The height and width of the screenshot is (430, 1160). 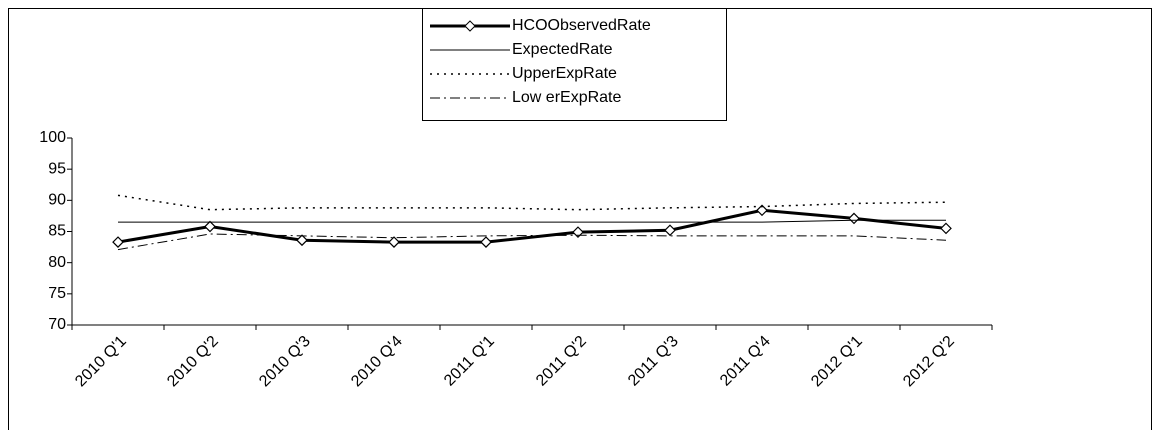 I want to click on legend-marker, so click(x=470, y=26).